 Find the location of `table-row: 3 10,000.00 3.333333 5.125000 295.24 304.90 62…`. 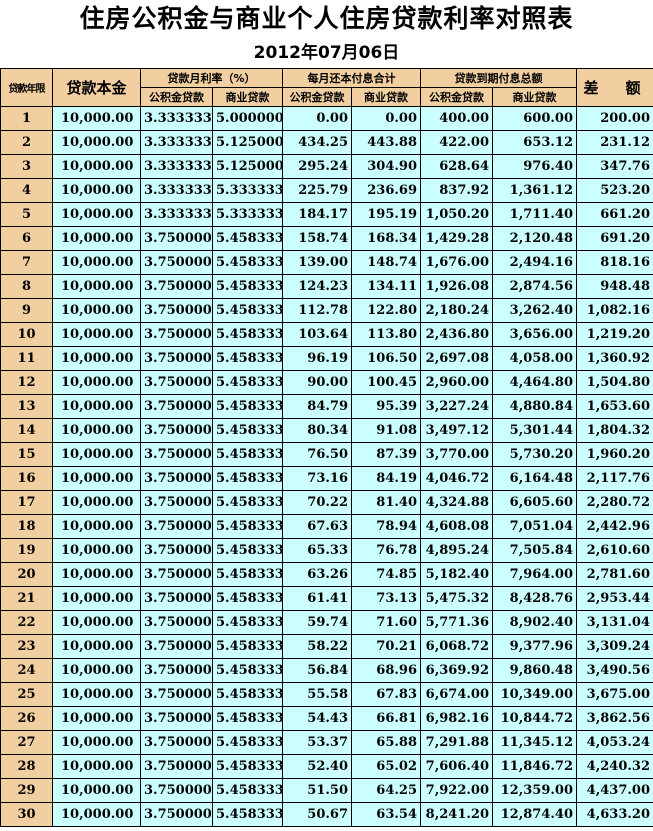

table-row: 3 10,000.00 3.333333 5.125000 295.24 304.90 62… is located at coordinates (326, 166).